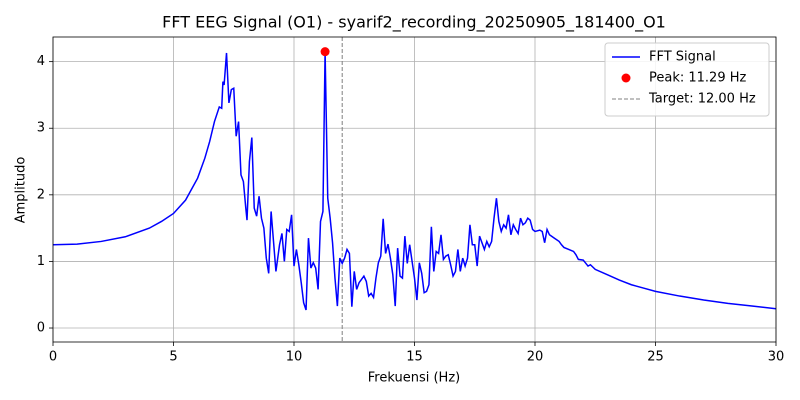 This screenshot has width=800, height=400. Describe the element at coordinates (682, 57) in the screenshot. I see `legend-label: FFT Signal` at that location.